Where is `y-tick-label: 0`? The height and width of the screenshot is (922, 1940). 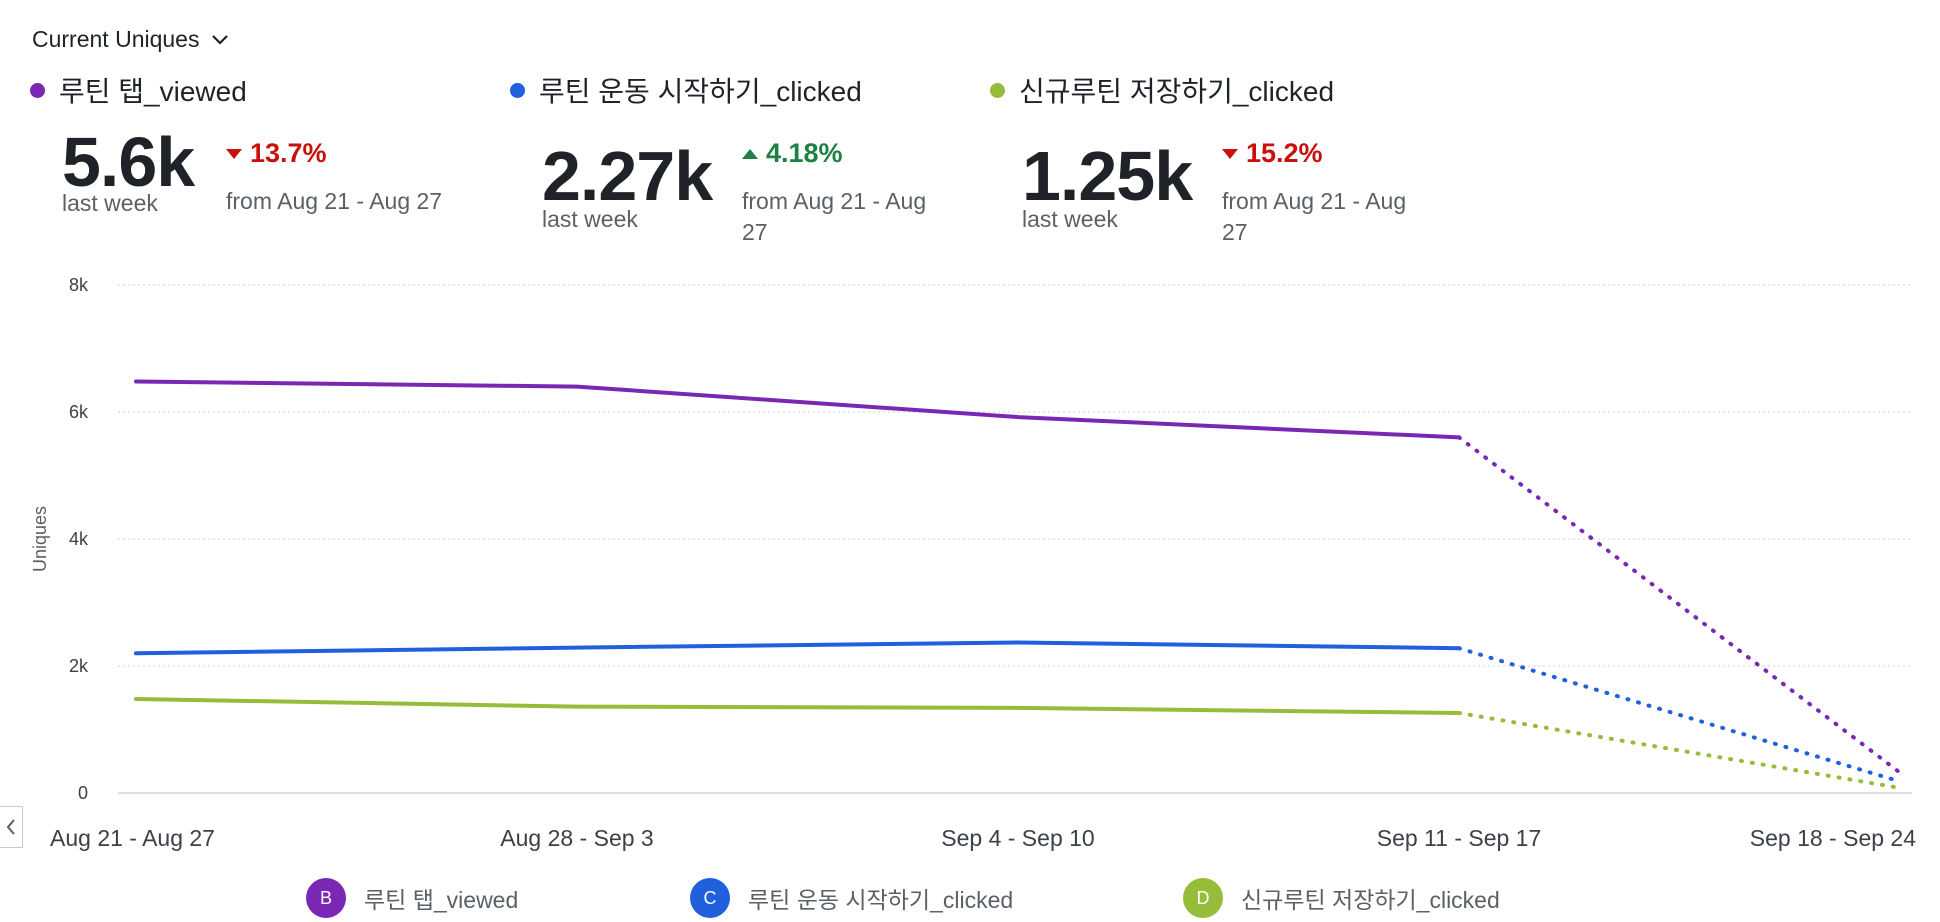
y-tick-label: 0 is located at coordinates (83, 793).